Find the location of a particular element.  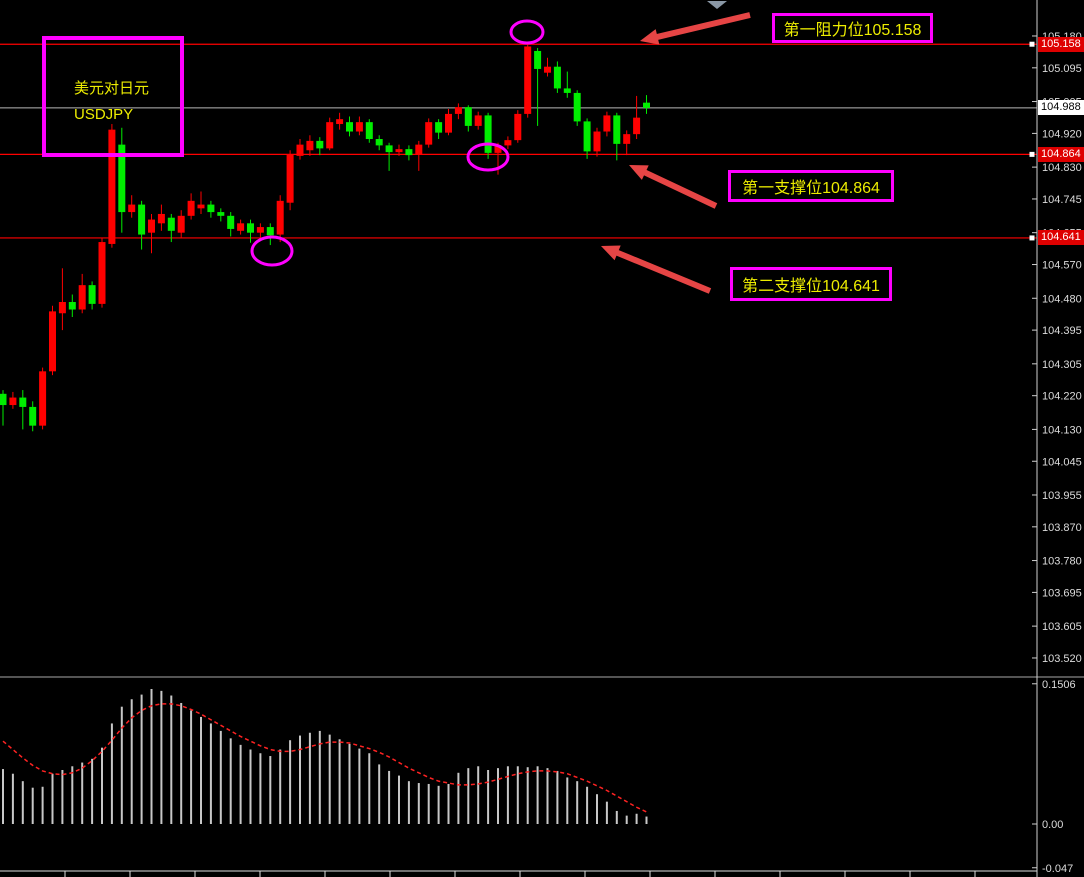

price-tick-label: 103.955 is located at coordinates (1062, 496).